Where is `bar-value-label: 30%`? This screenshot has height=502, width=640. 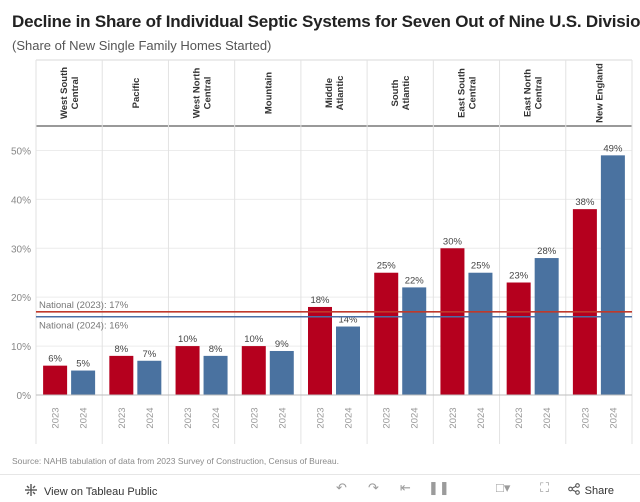 bar-value-label: 30% is located at coordinates (453, 241).